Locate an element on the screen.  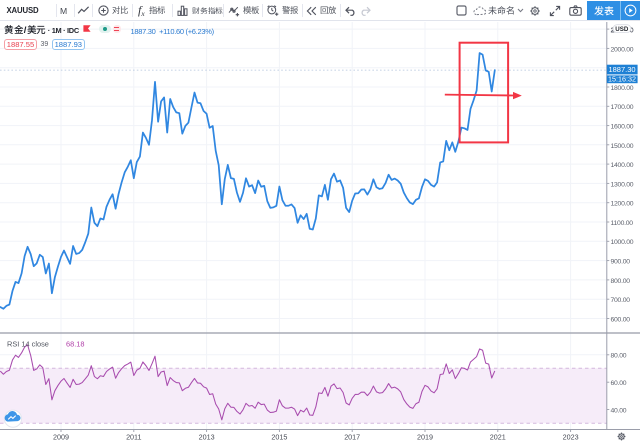
svg-text: 800.00 is located at coordinates (621, 281).